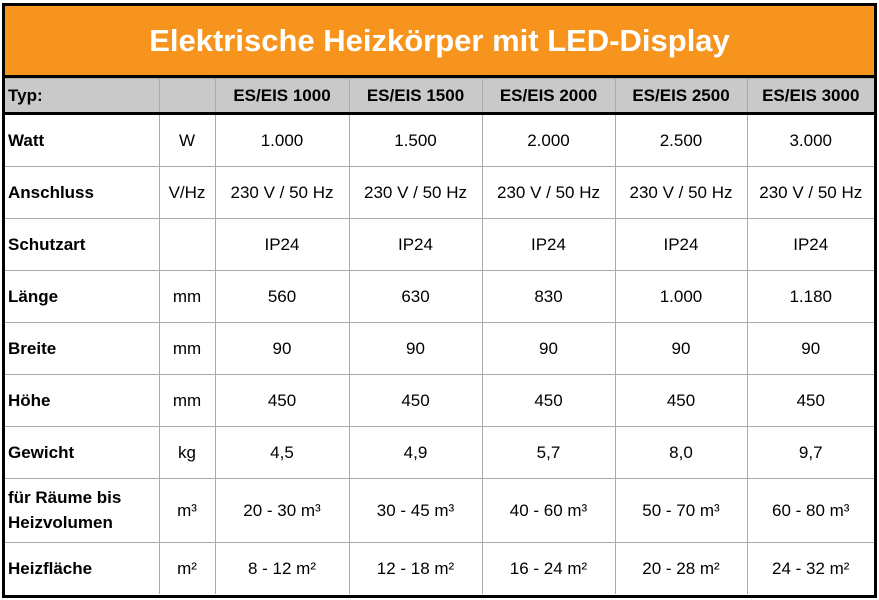 The height and width of the screenshot is (600, 879). I want to click on table-cell: 40 - 60 m³, so click(548, 510).